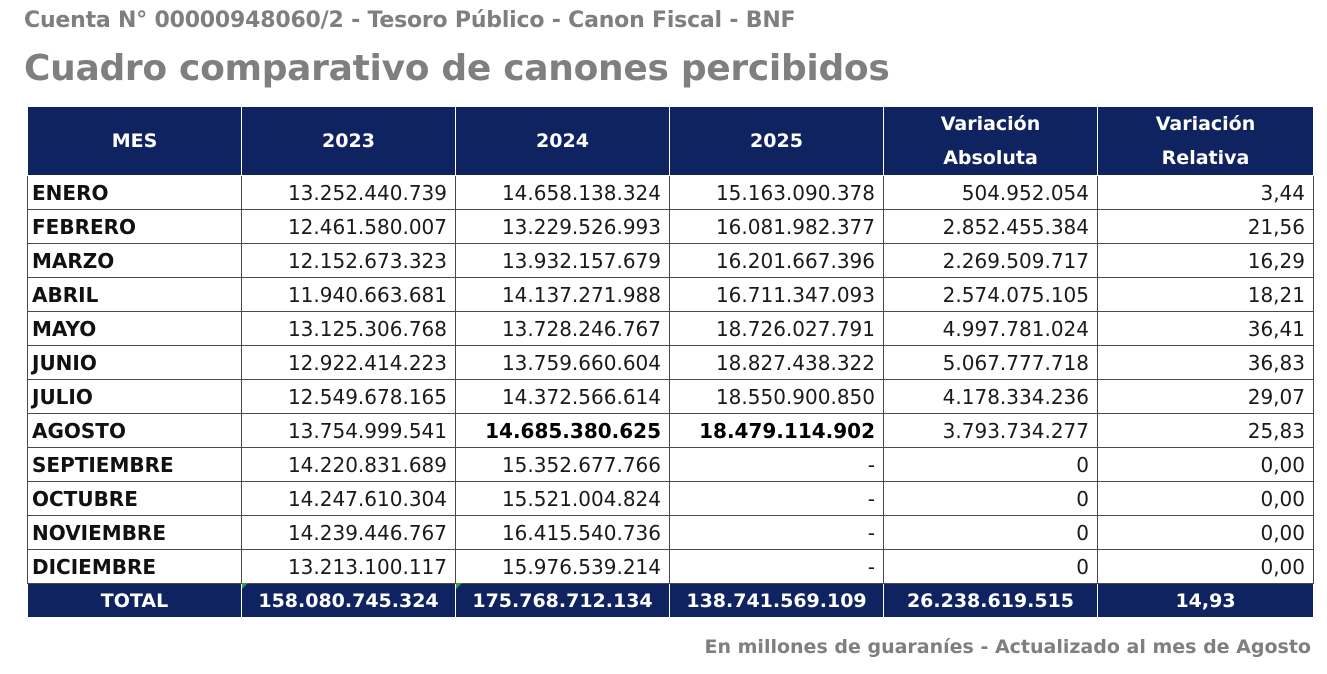 This screenshot has height=674, width=1327. Describe the element at coordinates (134, 498) in the screenshot. I see `cell-mes: OCTUBRE` at that location.